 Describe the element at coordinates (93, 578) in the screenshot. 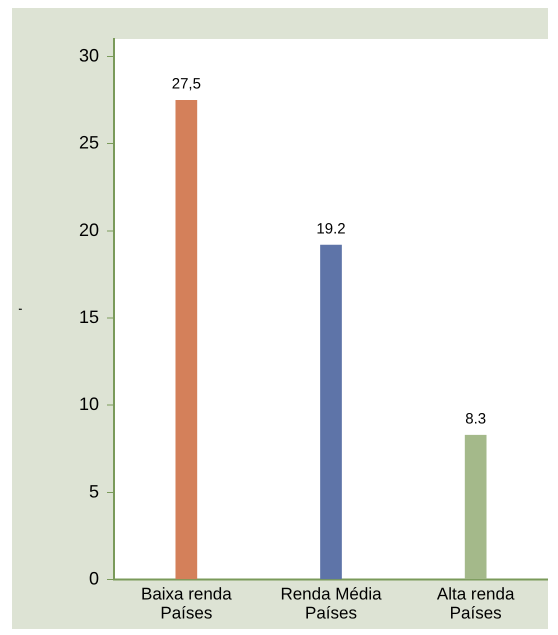

I see `y-tick-label: 0` at that location.